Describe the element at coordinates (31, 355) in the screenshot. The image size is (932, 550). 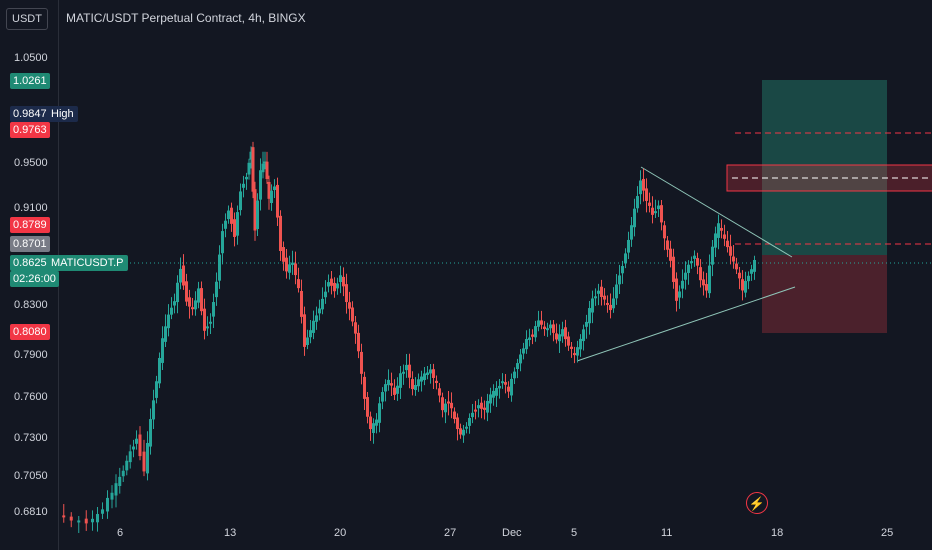
I see `price-tick: 0.7900` at that location.